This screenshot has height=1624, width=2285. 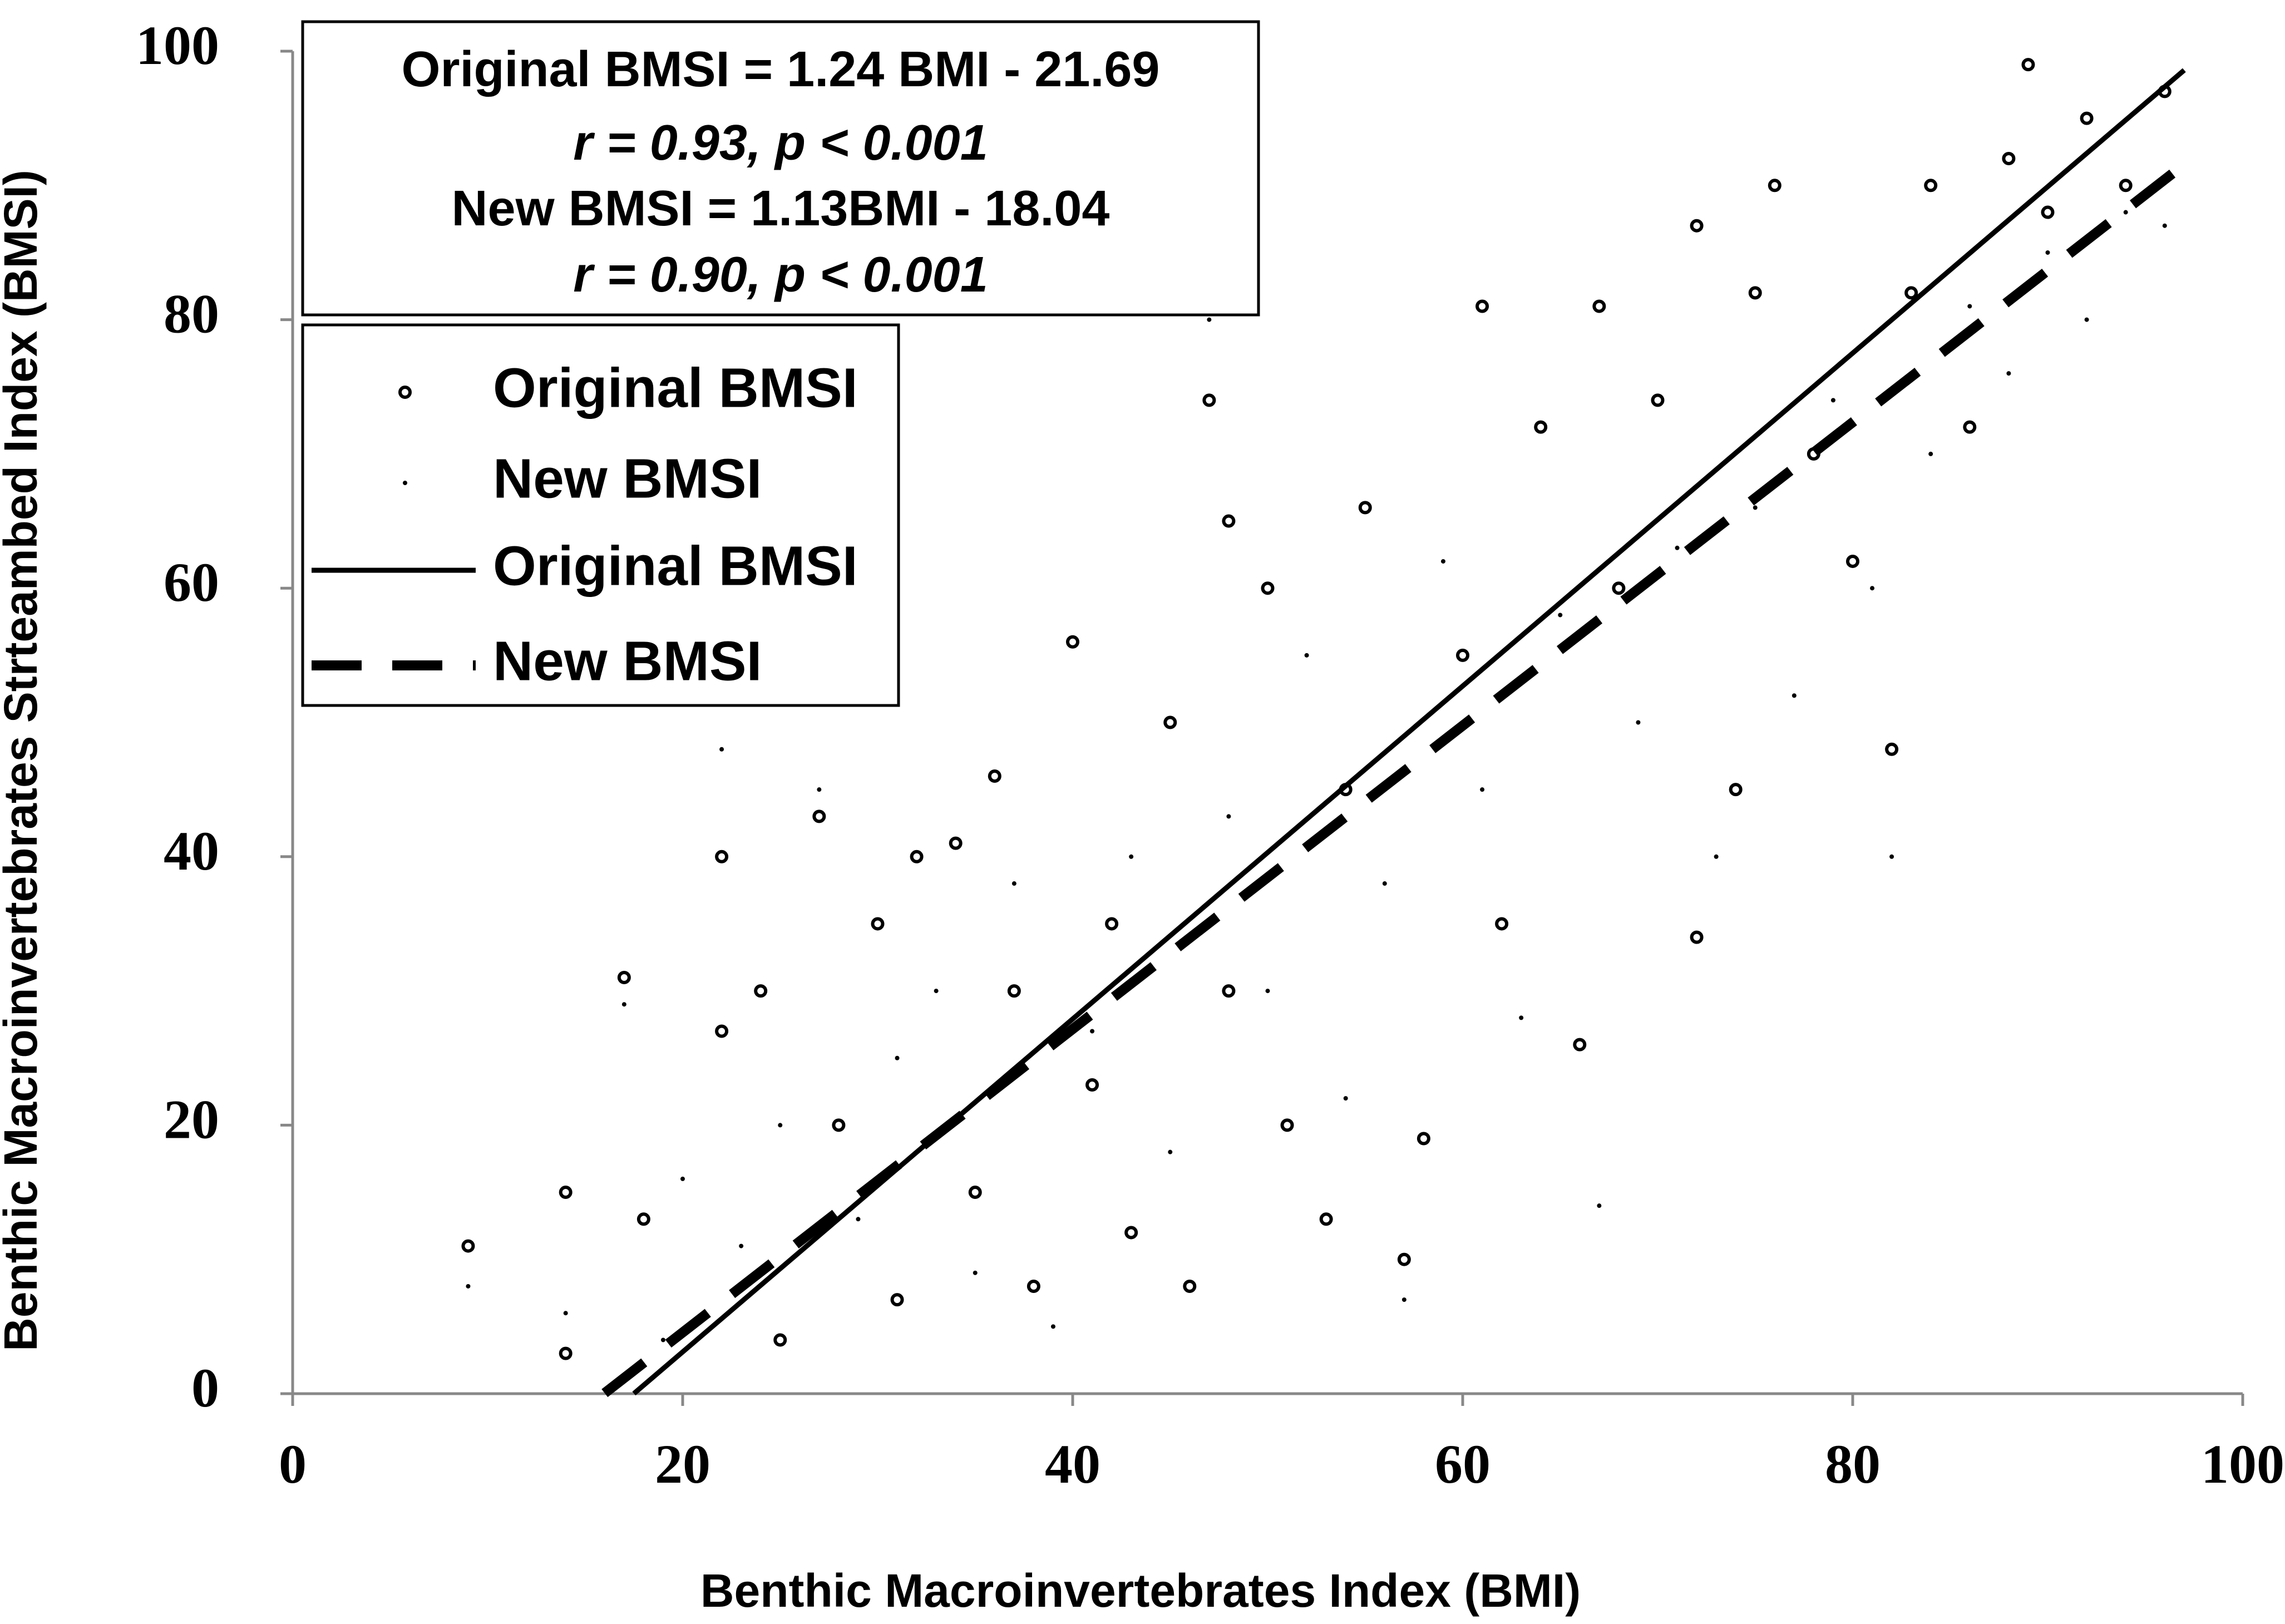 I want to click on annotation-box, so click(x=781, y=168).